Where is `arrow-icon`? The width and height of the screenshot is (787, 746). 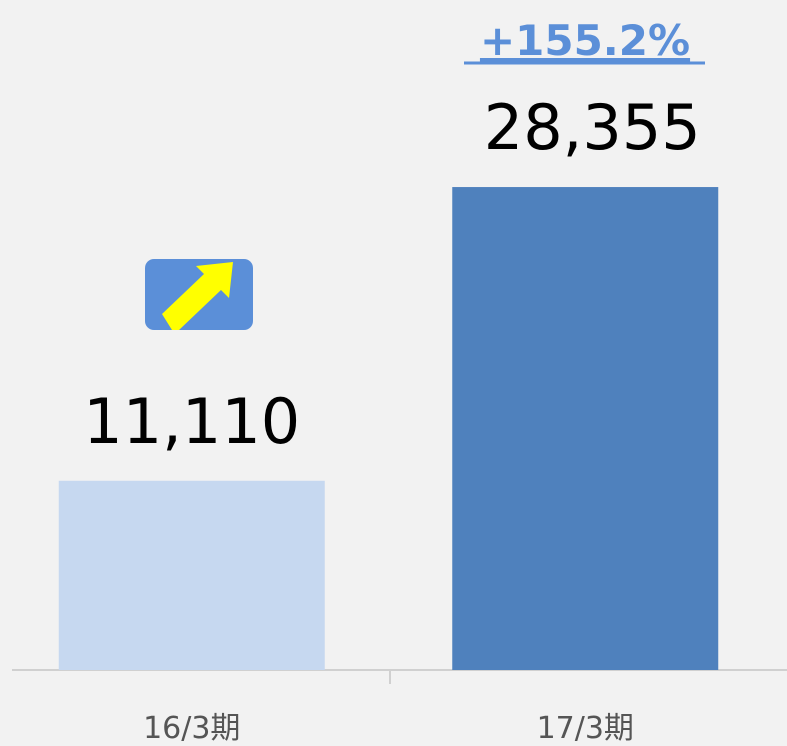 arrow-icon is located at coordinates (199, 294).